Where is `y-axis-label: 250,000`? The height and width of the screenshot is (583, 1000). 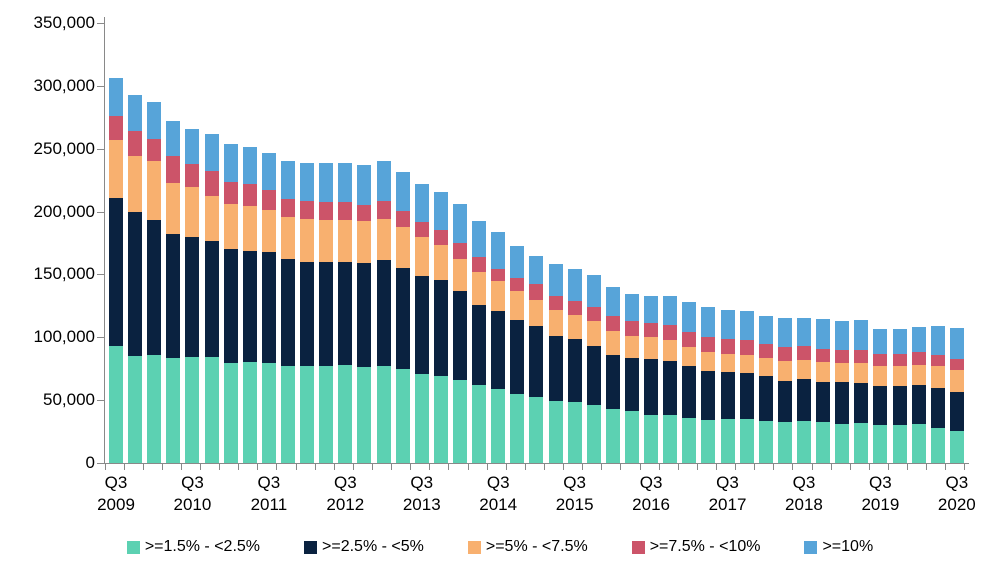
y-axis-label: 250,000 is located at coordinates (64, 148).